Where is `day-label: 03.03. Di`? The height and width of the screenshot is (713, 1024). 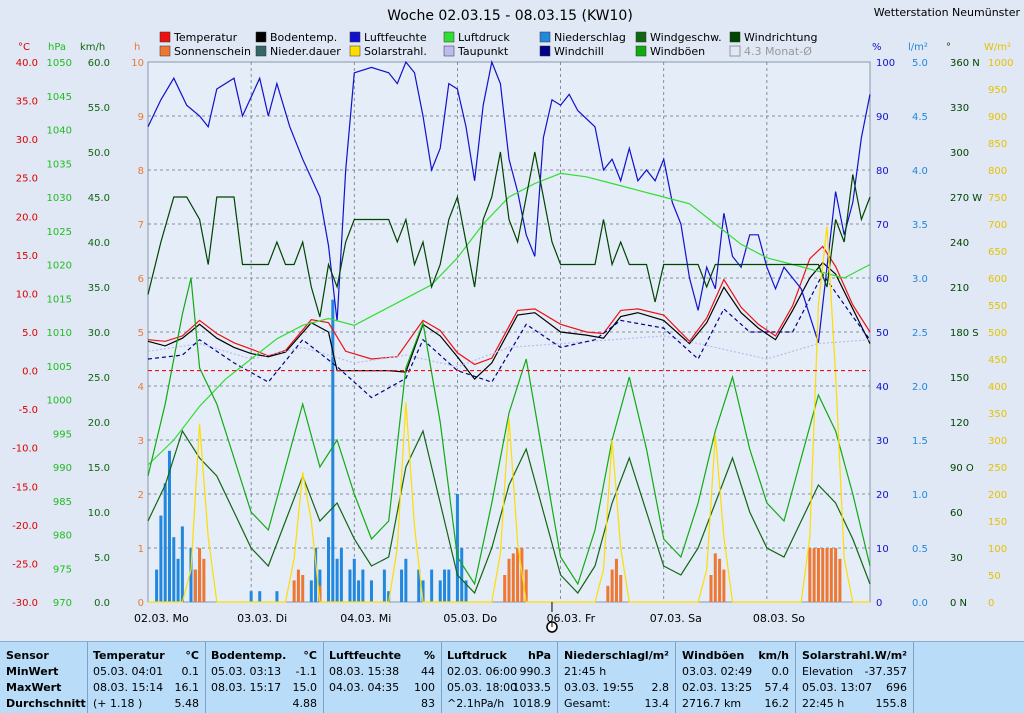
day-label: 03.03. Di is located at coordinates (262, 618).